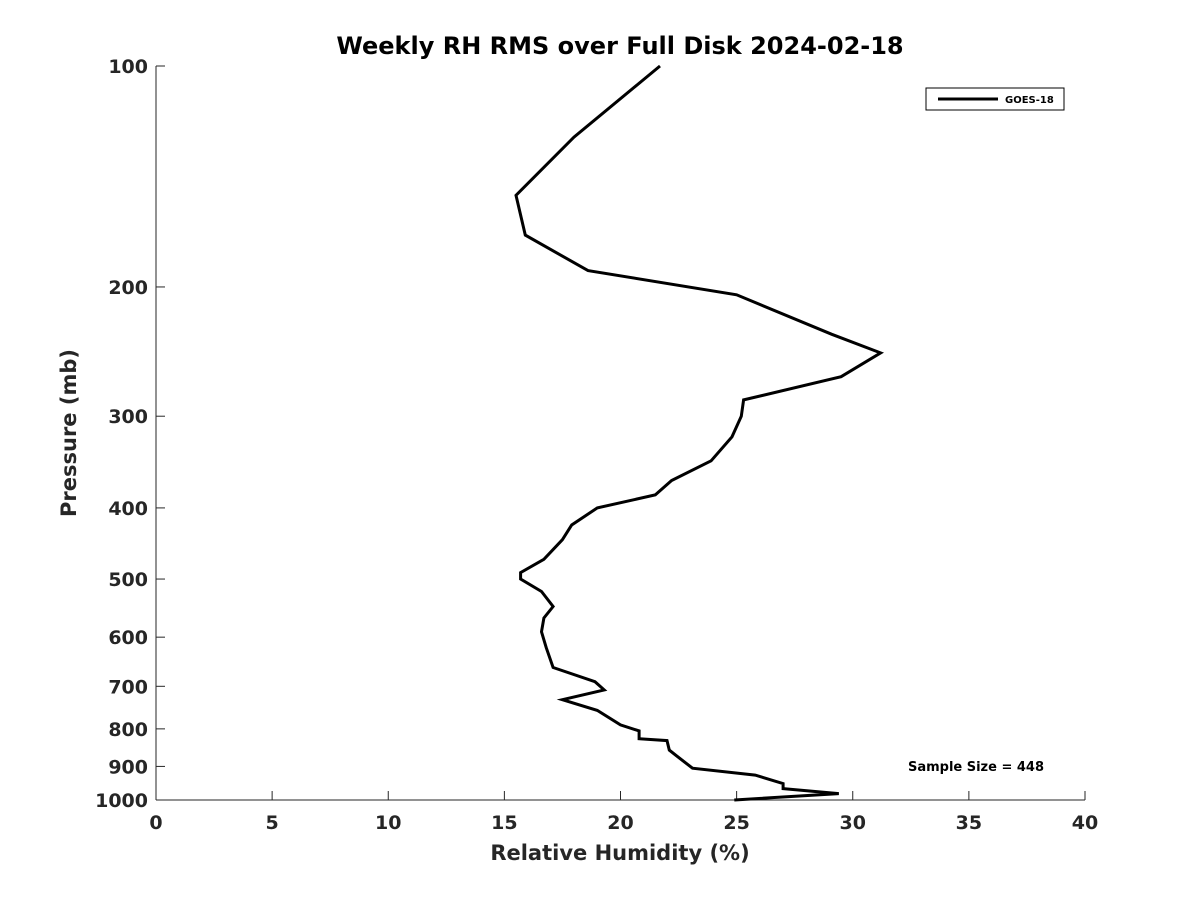  I want to click on y-tick-label: 900, so click(128, 767).